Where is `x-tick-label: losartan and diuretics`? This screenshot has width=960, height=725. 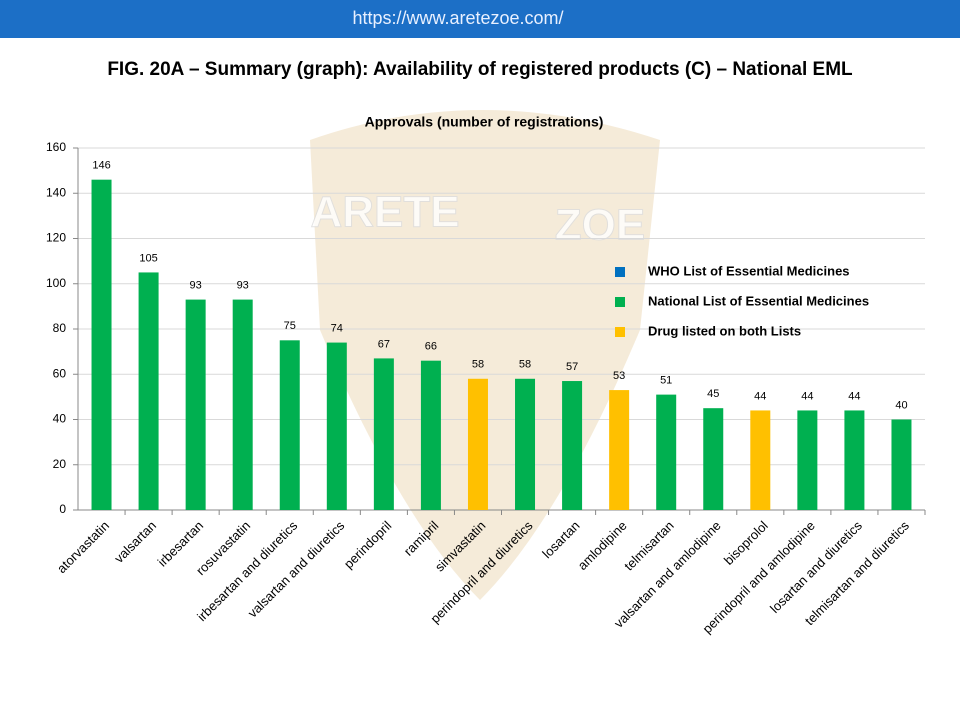 x-tick-label: losartan and diuretics is located at coordinates (816, 567).